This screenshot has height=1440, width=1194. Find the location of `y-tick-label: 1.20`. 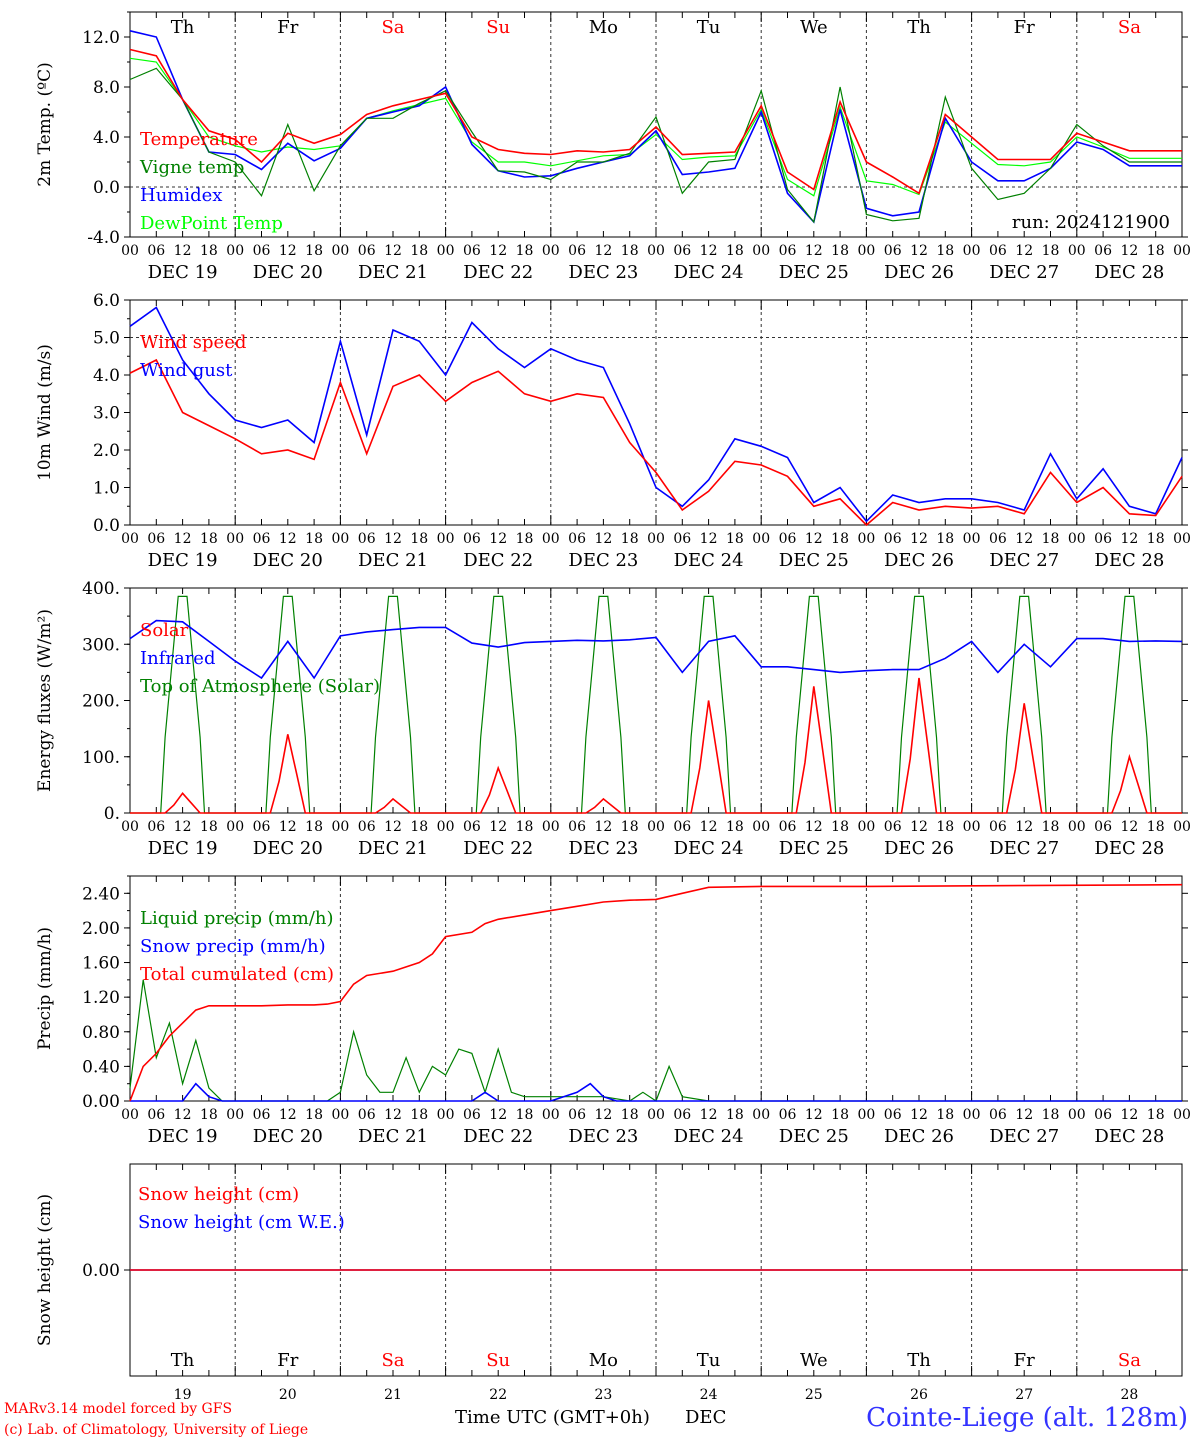

y-tick-label: 1.20 is located at coordinates (101, 998).